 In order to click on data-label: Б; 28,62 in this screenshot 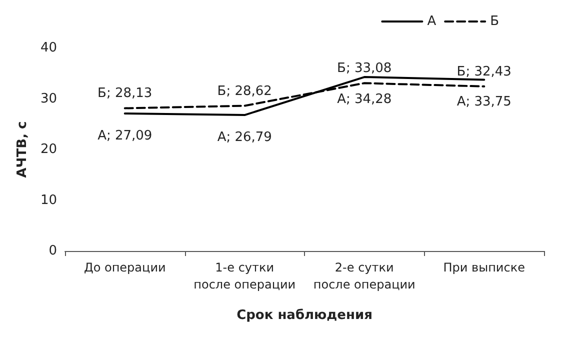, I will do `click(244, 91)`.